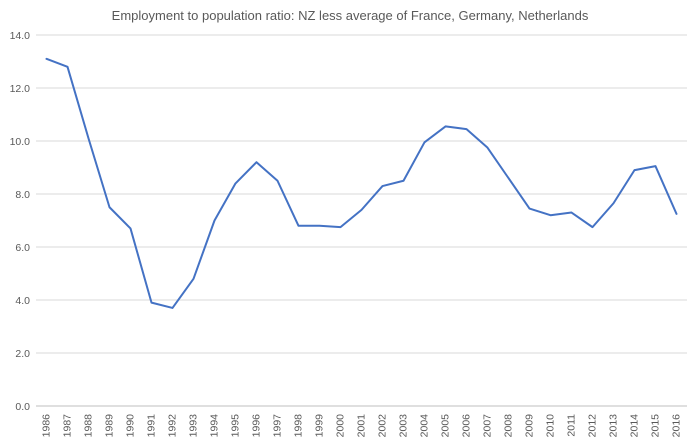 The height and width of the screenshot is (446, 700). I want to click on x-tick-label: 2005, so click(446, 426).